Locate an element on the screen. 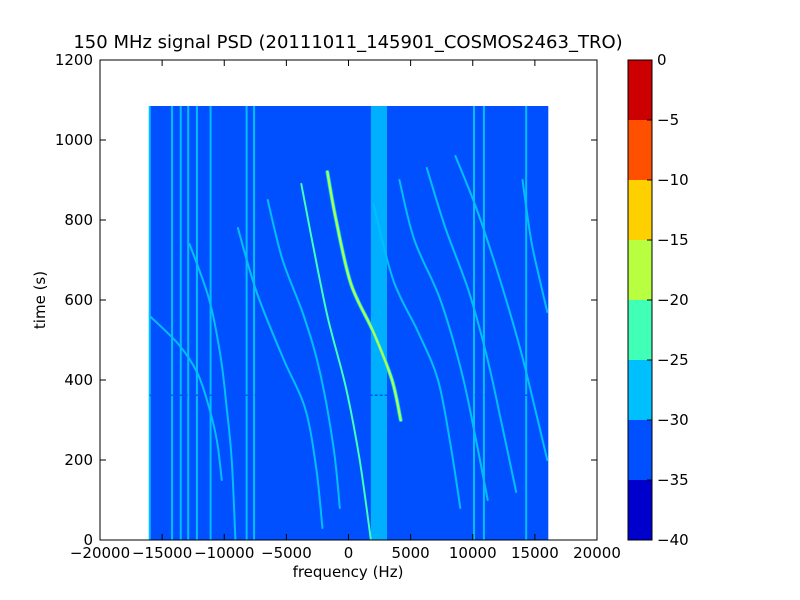 The image size is (800, 600). y-tick-label: 400 is located at coordinates (78, 380).